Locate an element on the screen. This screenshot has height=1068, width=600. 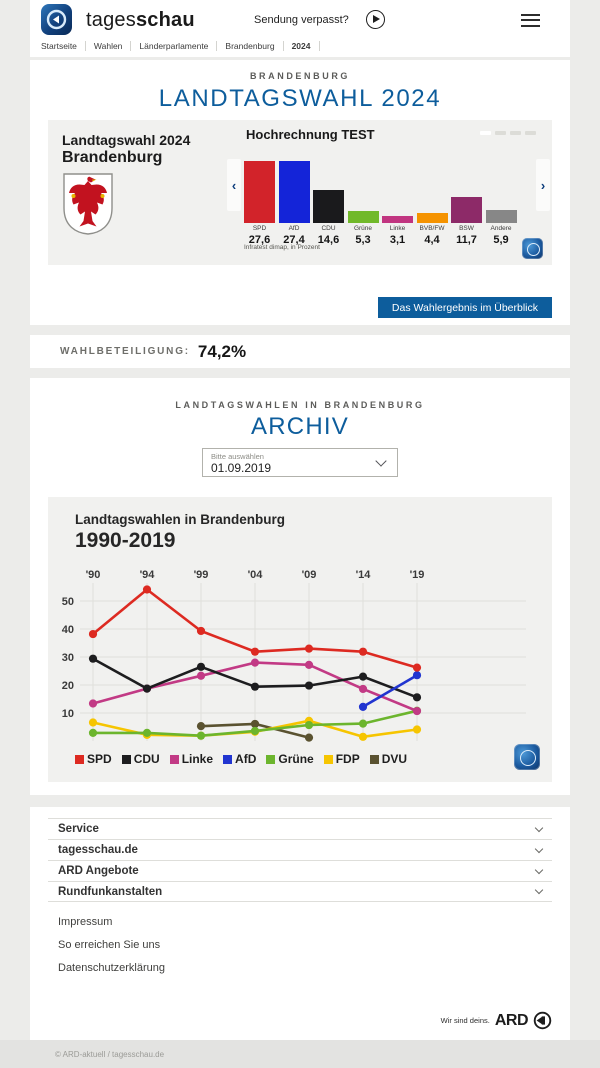
footer-link: So erreichen Sie uns is located at coordinates (109, 945).